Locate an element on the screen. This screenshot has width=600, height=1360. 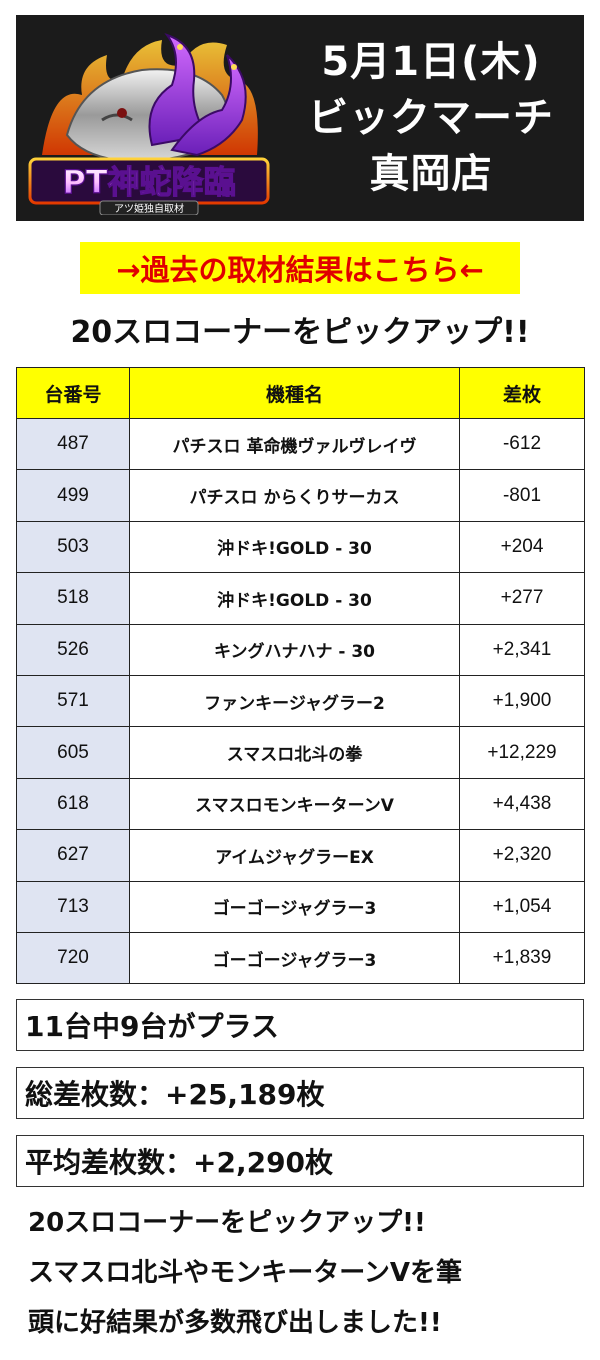
machine-number: 605 is located at coordinates (73, 752).